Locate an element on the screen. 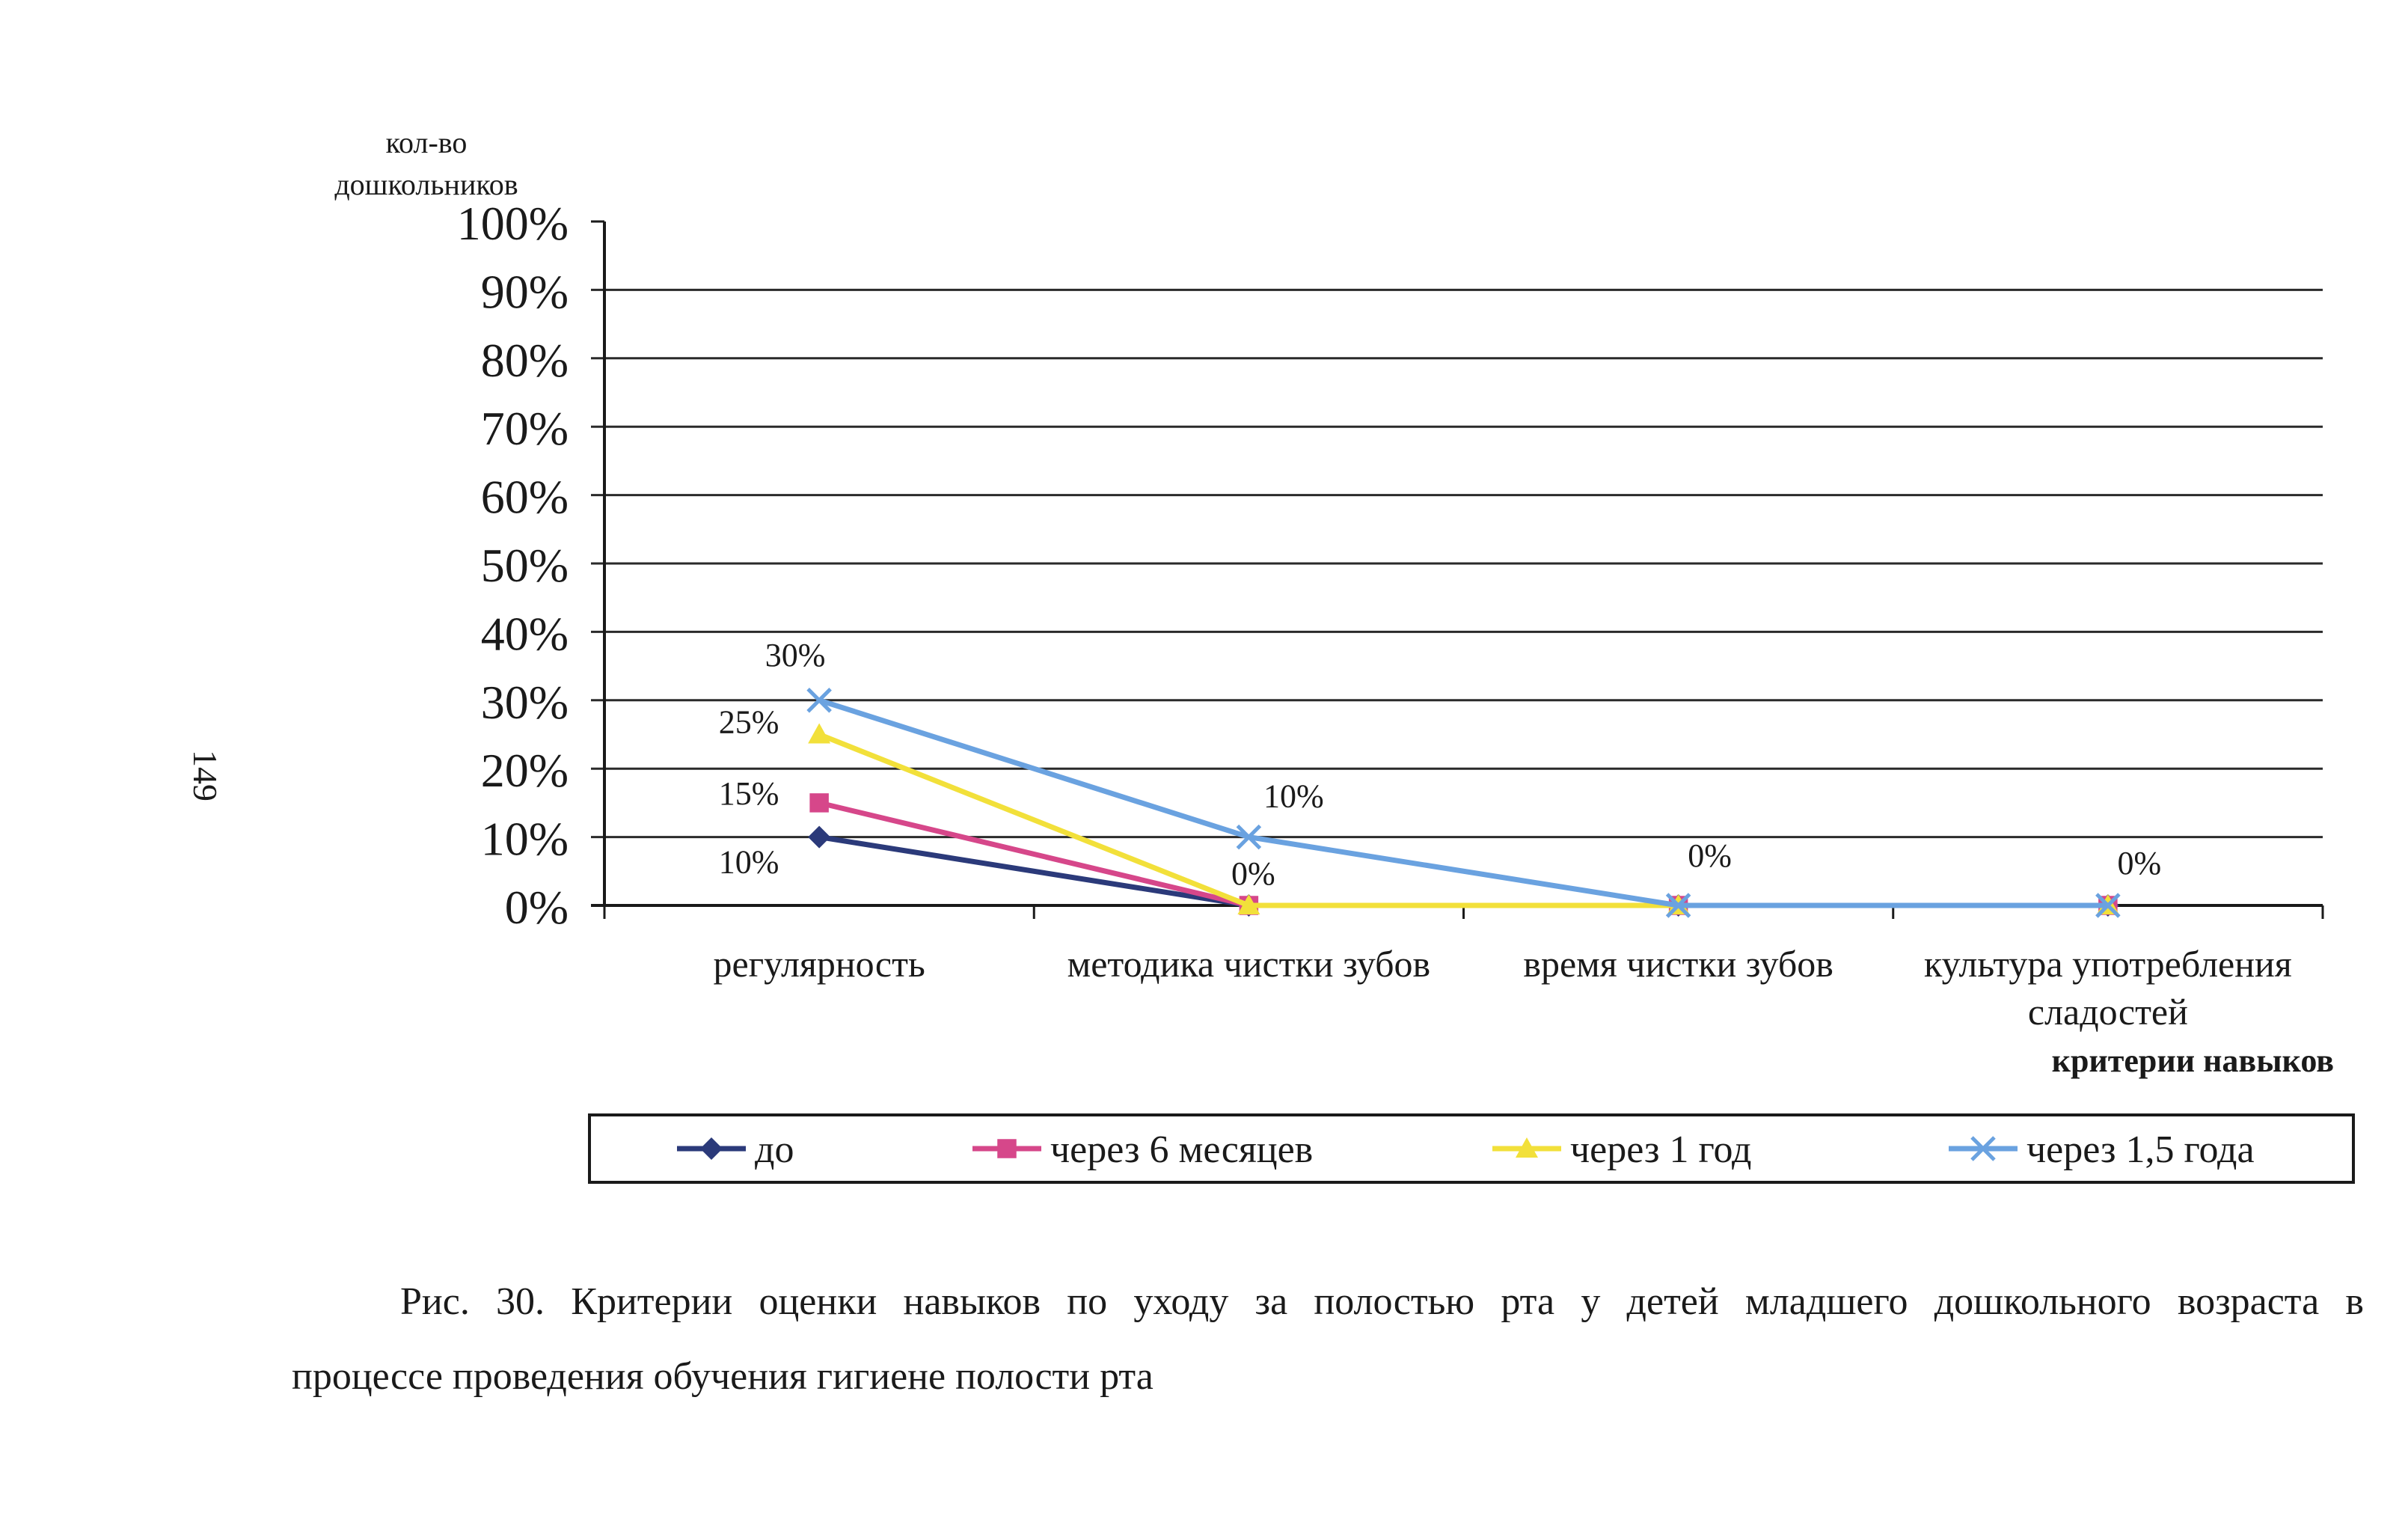 The width and height of the screenshot is (2408, 1534). data-label: 25% is located at coordinates (749, 722).